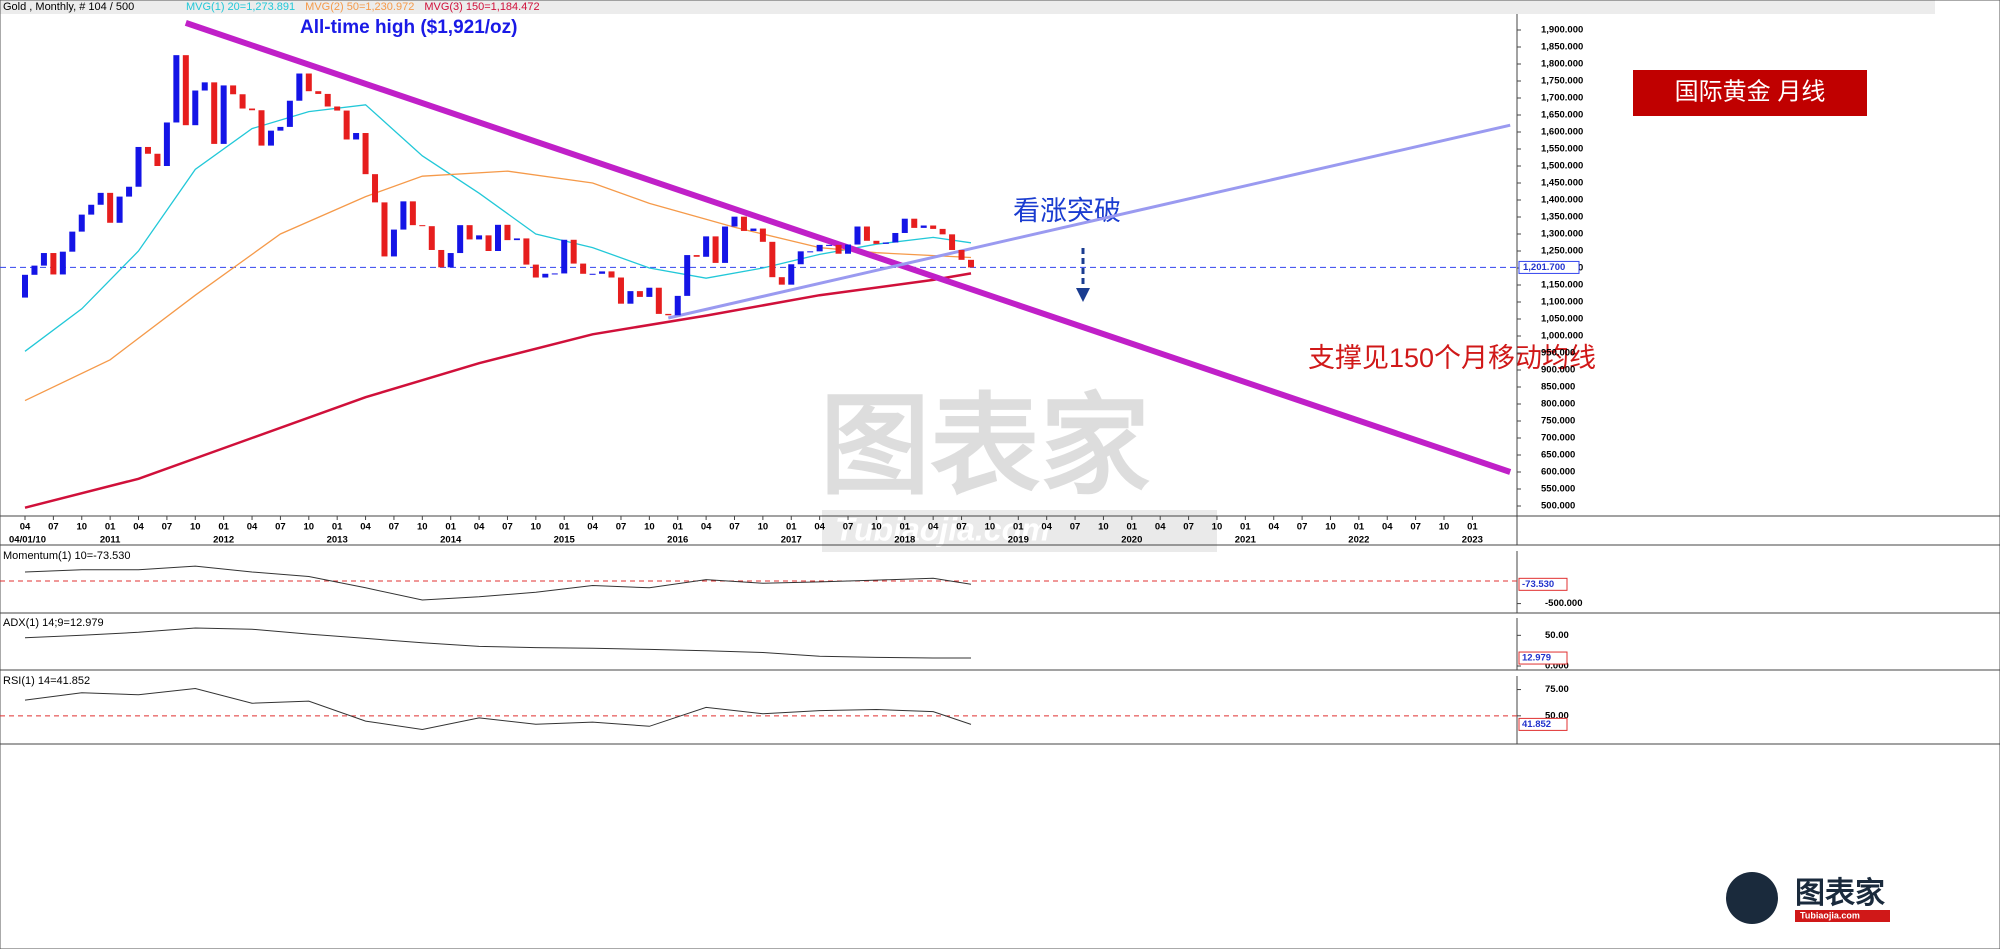 The image size is (2000, 949). What do you see at coordinates (408, 27) in the screenshot?
I see `ath-label: All-time high ($1,921/oz)` at bounding box center [408, 27].